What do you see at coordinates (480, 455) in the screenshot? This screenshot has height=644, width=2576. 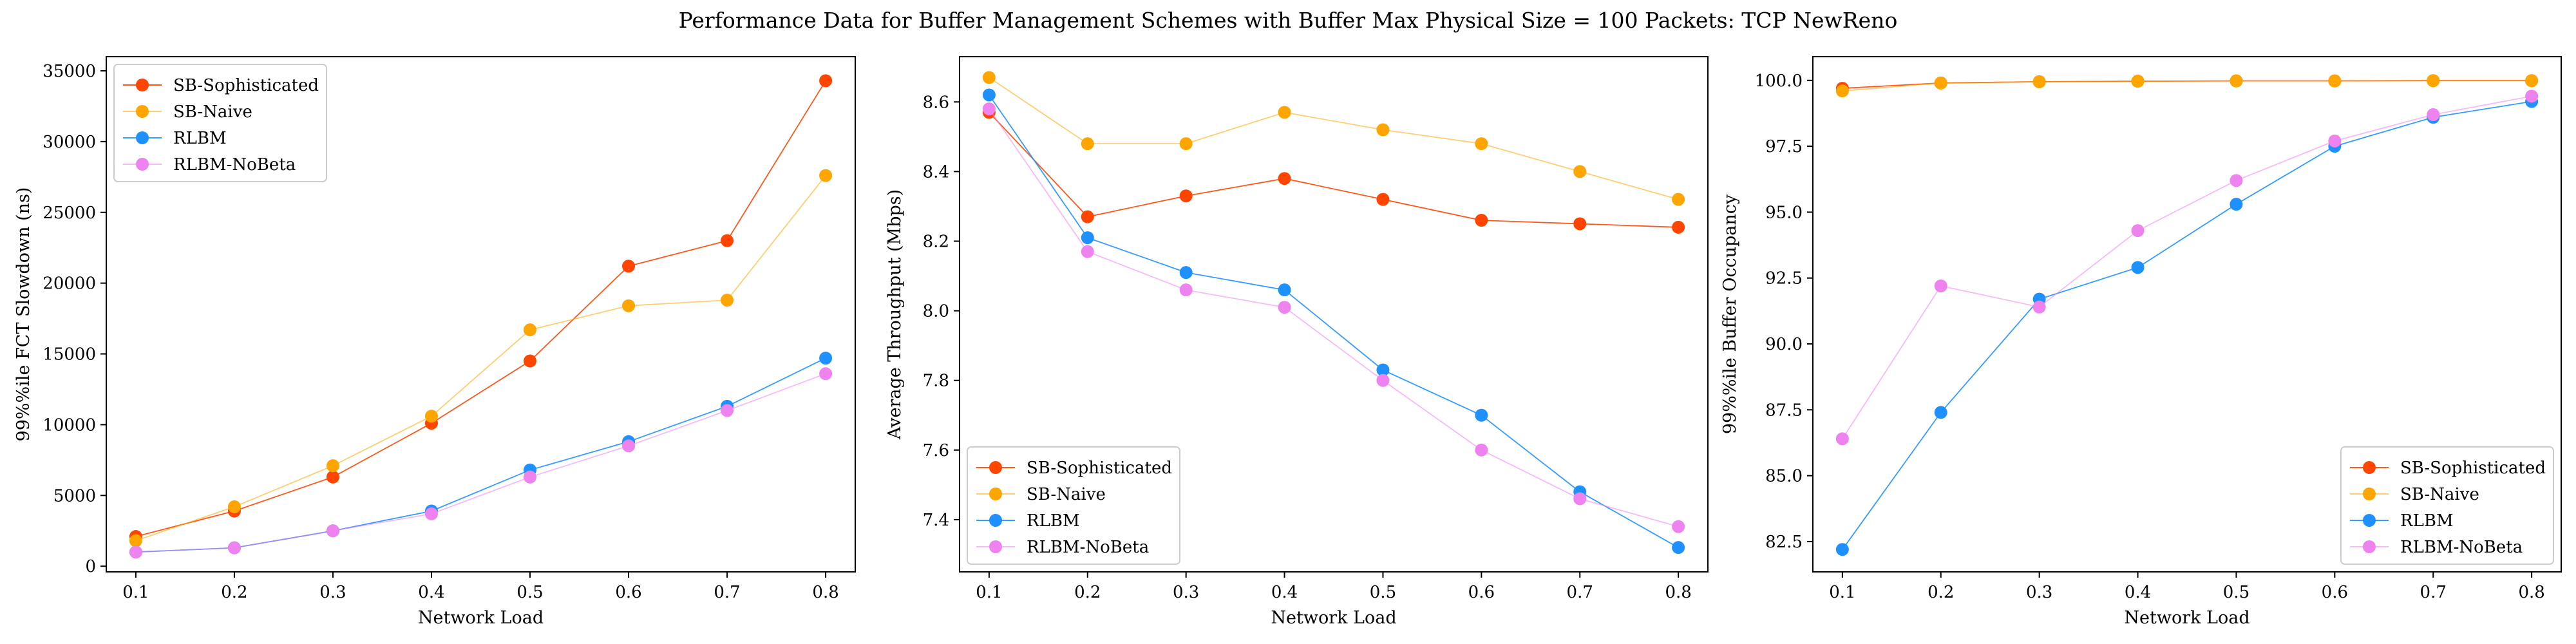 I see `series-line-rlbm` at bounding box center [480, 455].